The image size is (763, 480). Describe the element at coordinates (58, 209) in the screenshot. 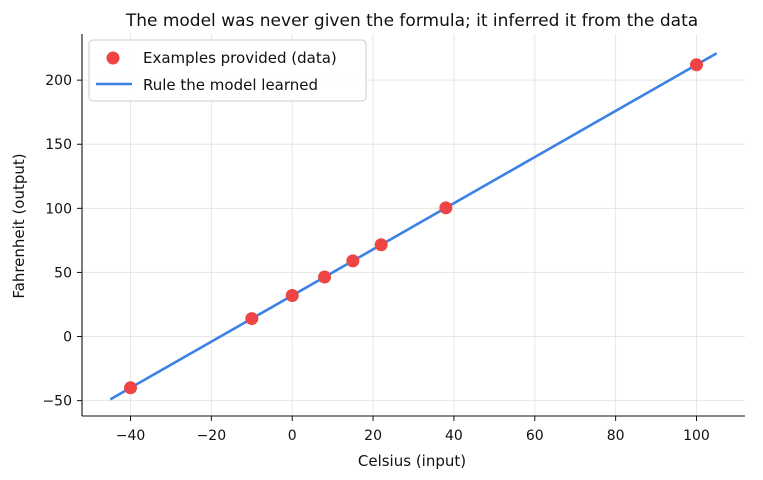

I see `y-tick-label: 100` at that location.